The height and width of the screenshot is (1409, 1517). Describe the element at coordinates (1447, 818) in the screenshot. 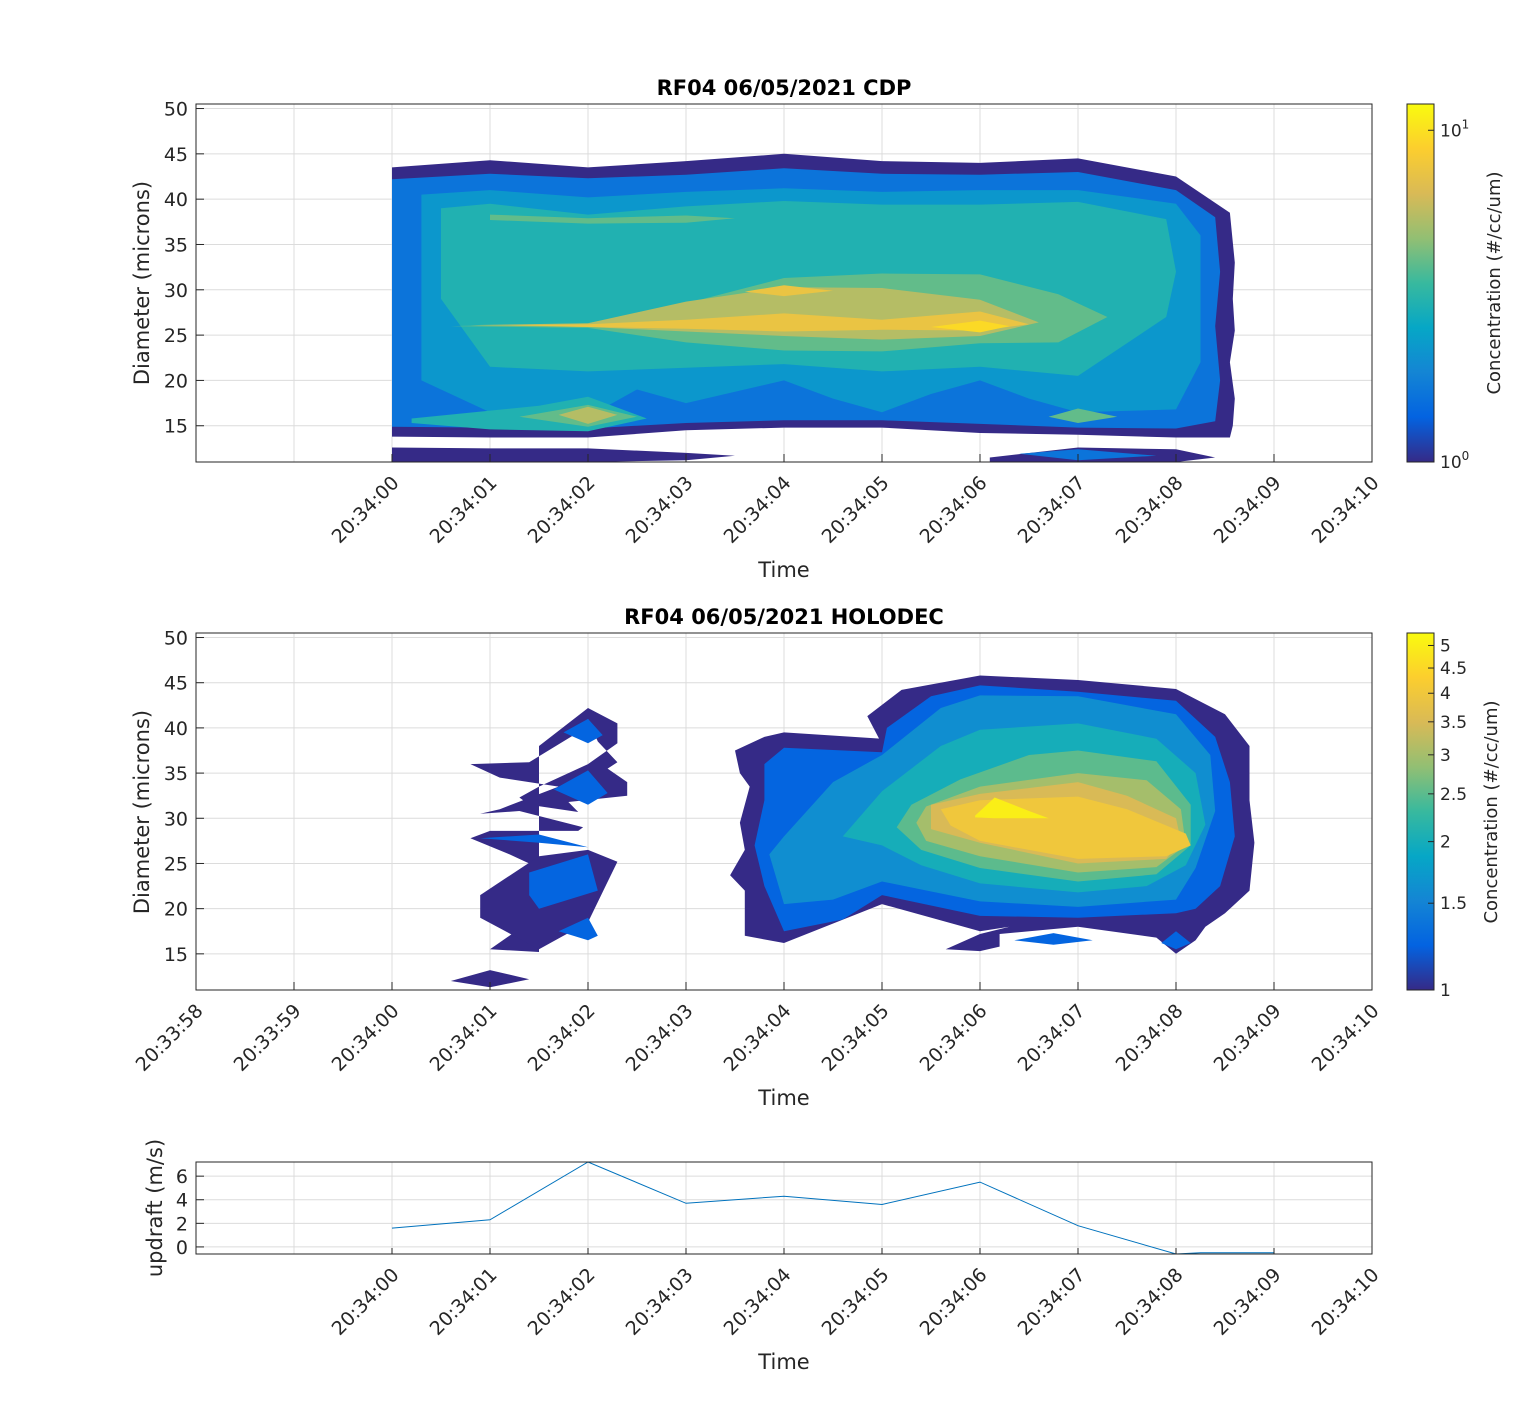

I see `holodec-colorbar-ticks: 1 1.5 2 2.5 3 3.5 4 4.5 5` at that location.